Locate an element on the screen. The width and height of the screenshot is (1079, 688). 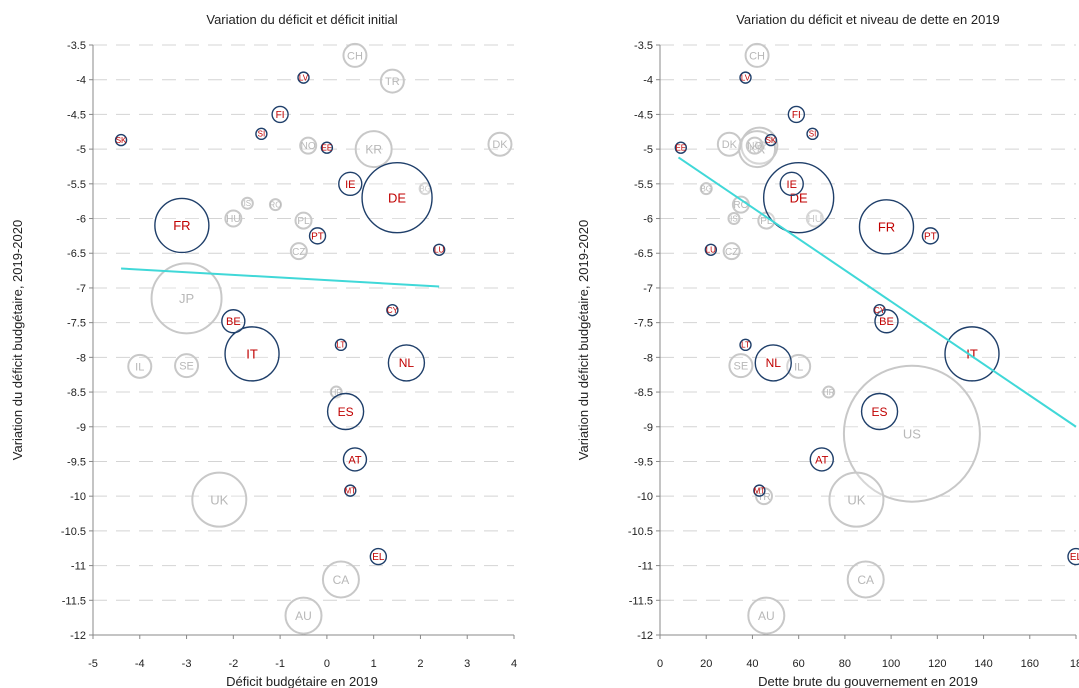
bubble-label: AU is located at coordinates (303, 616).